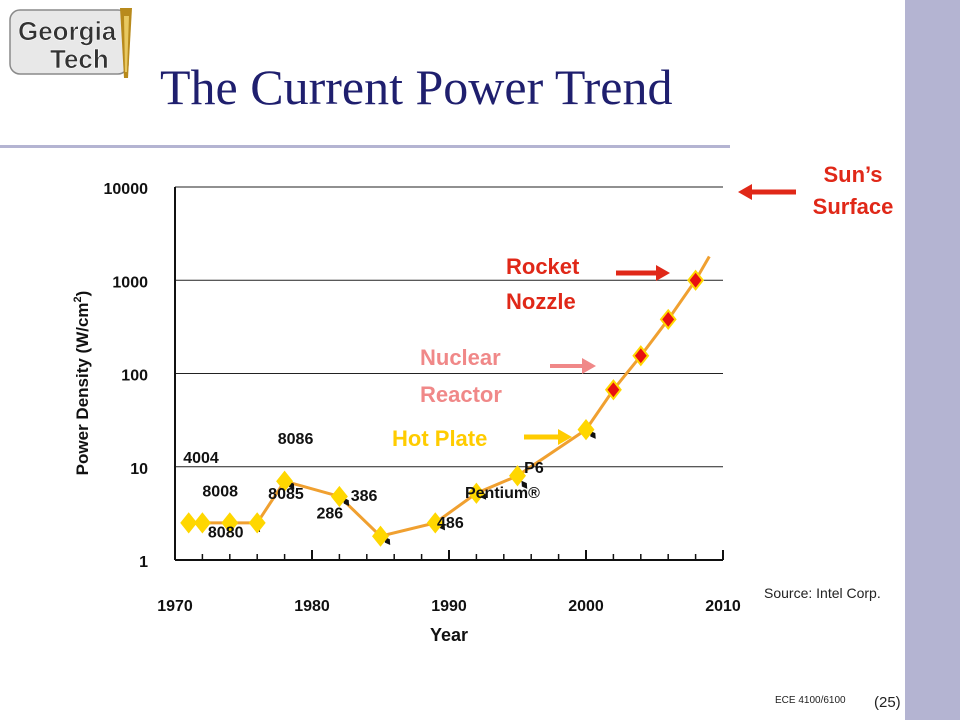 The image size is (960, 720). What do you see at coordinates (134, 376) in the screenshot?
I see `y-tick-label: 100` at bounding box center [134, 376].